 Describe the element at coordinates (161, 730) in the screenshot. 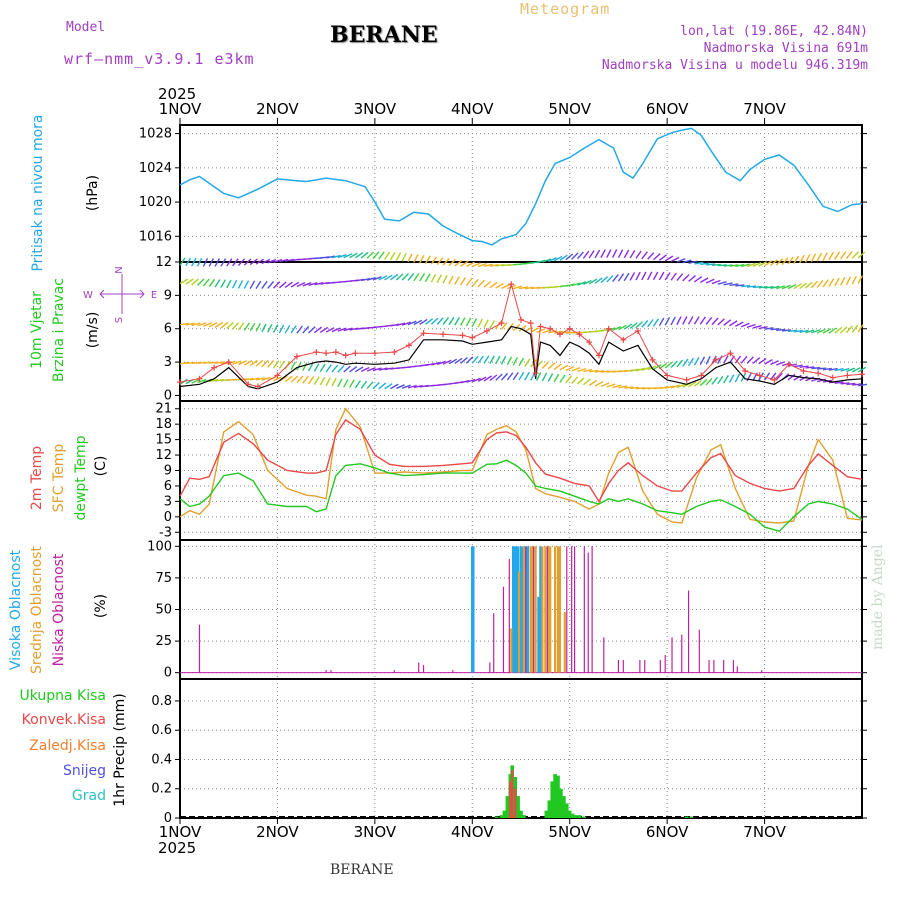

I see `precip-ytick-label: 0.6` at that location.